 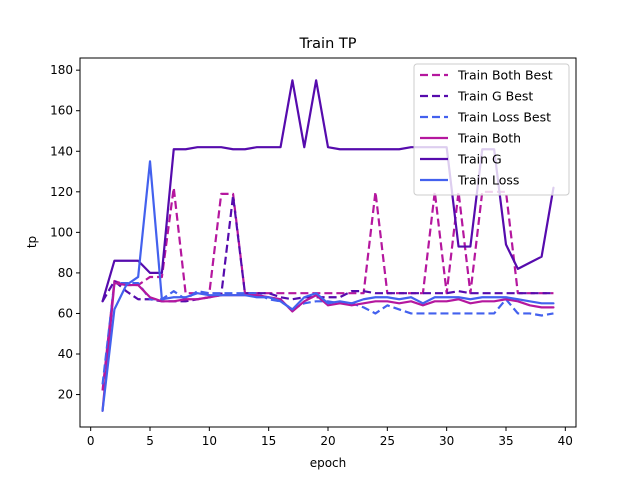 I want to click on x-tick-label: 10, so click(x=209, y=441).